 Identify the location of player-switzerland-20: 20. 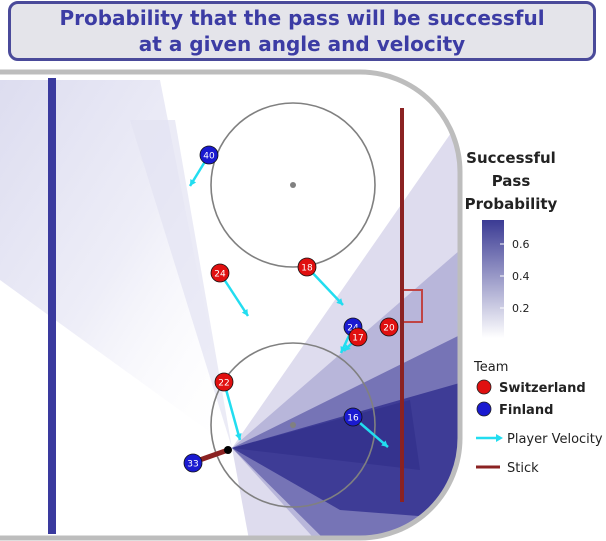
(389, 327).